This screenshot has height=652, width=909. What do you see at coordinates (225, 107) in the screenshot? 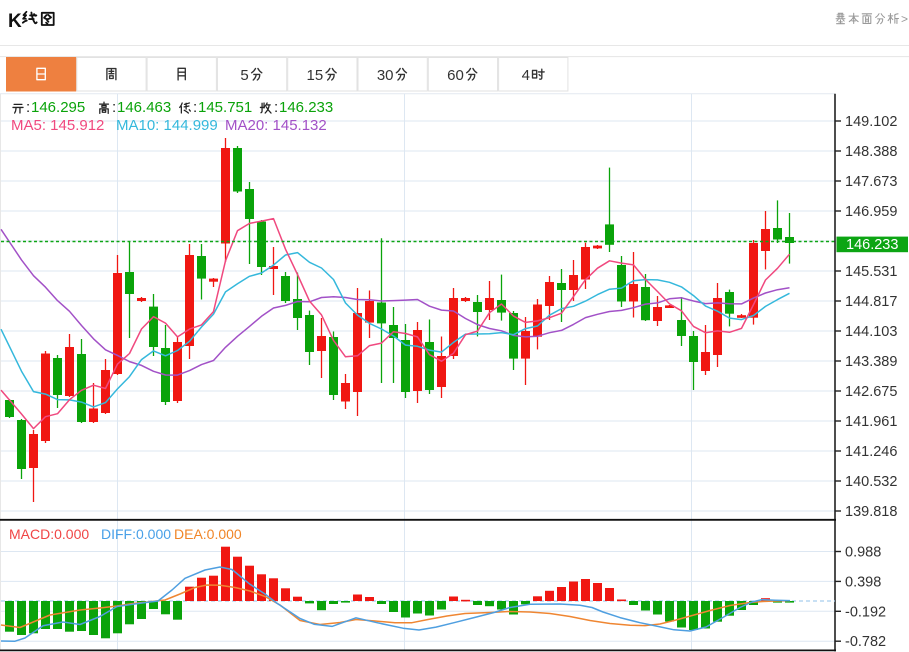
I see `svg-text: 145.751` at bounding box center [225, 107].